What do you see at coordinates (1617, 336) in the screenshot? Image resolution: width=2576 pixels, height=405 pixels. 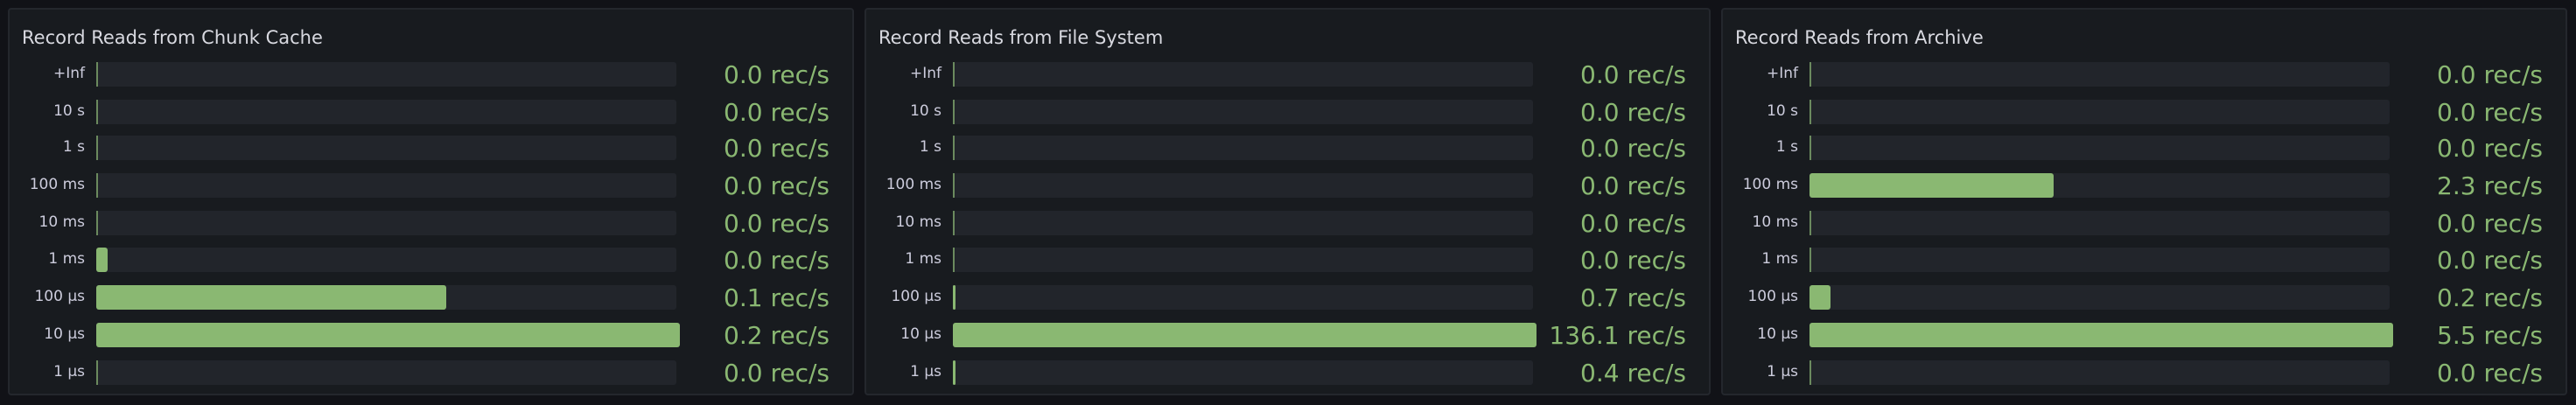 I see `gauge-value: 136.1 rec/s` at bounding box center [1617, 336].